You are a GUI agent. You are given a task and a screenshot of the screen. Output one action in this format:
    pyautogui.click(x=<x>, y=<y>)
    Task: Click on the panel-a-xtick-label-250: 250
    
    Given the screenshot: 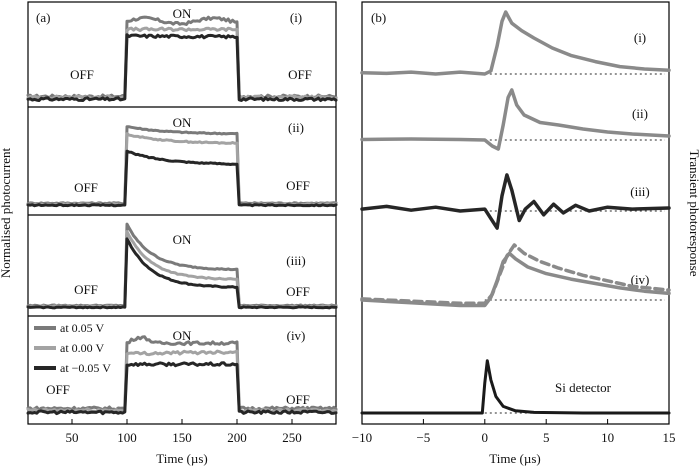 What is the action you would take?
    pyautogui.click(x=292, y=437)
    